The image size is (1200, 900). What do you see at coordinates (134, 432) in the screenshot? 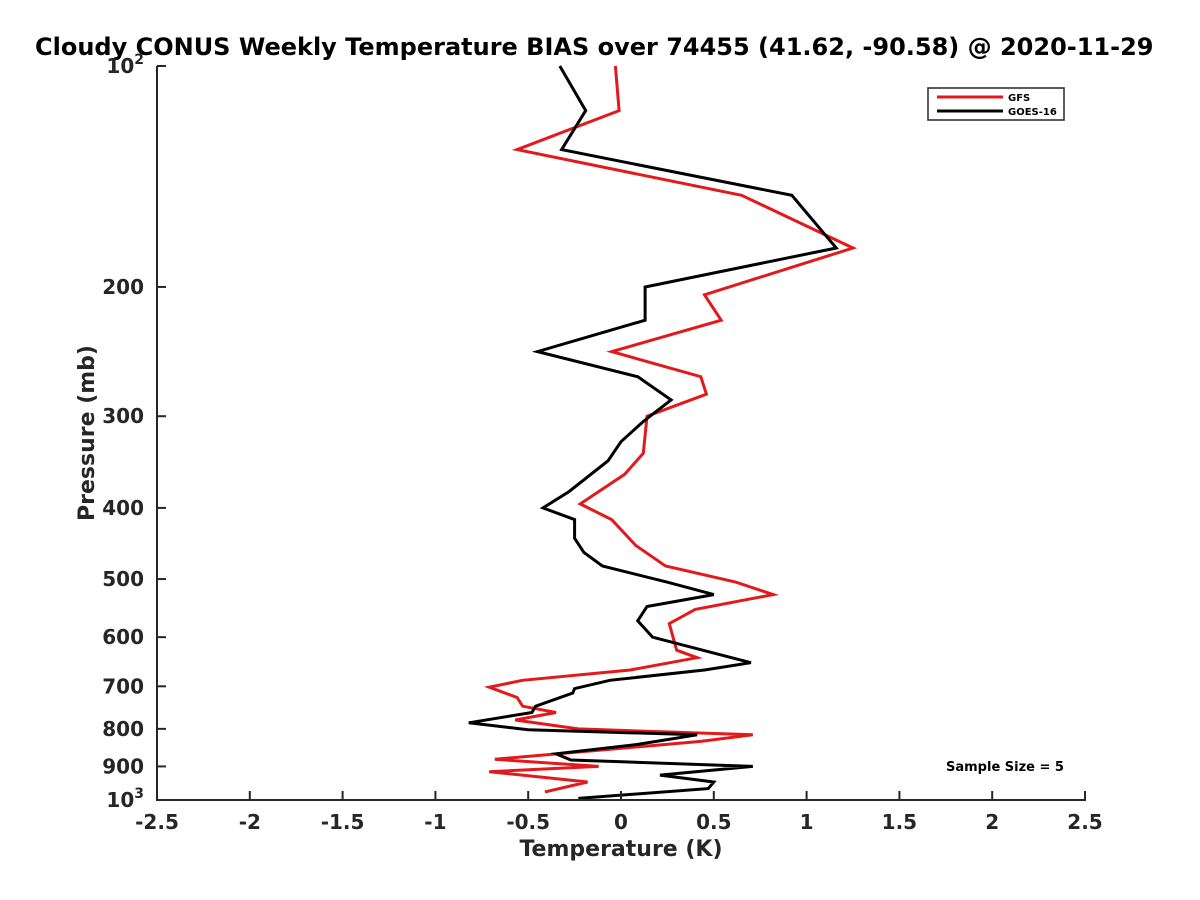
I see `y-ticks: 10² 200 300 400 500 600 700 800 900 10³` at bounding box center [134, 432].